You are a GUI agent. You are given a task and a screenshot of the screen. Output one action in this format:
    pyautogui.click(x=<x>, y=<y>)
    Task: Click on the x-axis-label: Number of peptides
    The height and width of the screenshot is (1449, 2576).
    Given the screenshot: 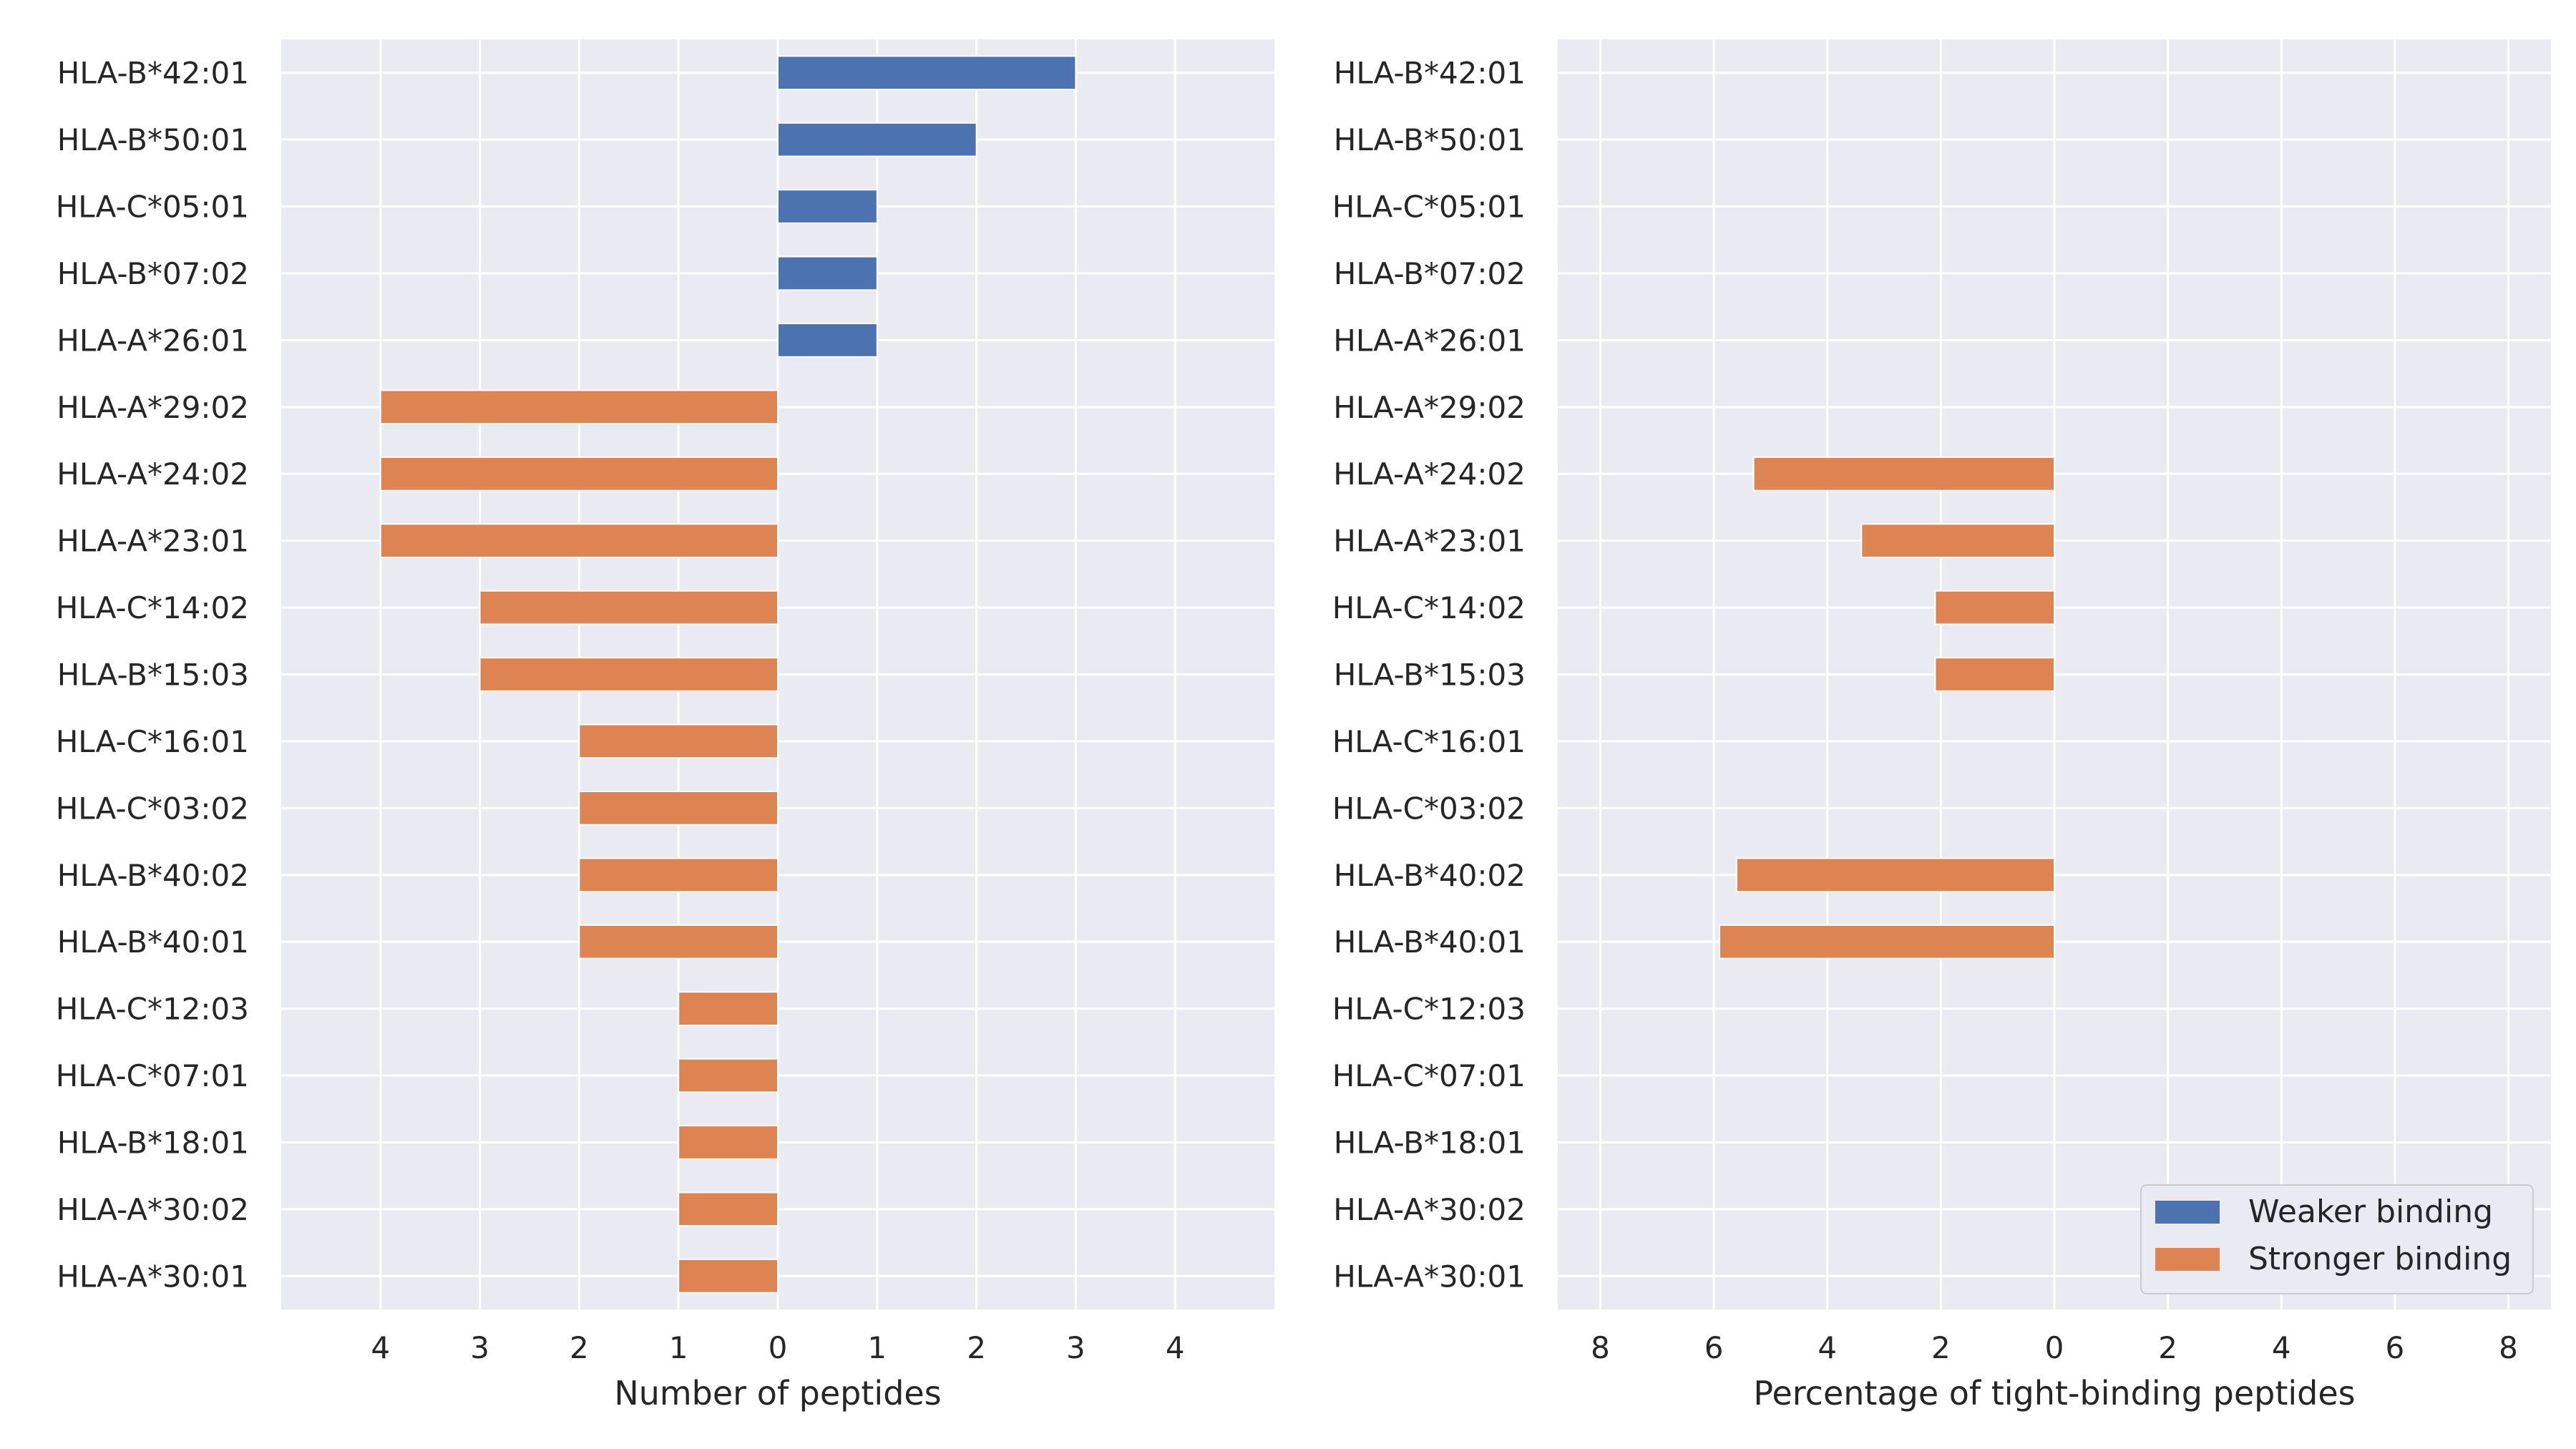 What is the action you would take?
    pyautogui.click(x=777, y=1393)
    